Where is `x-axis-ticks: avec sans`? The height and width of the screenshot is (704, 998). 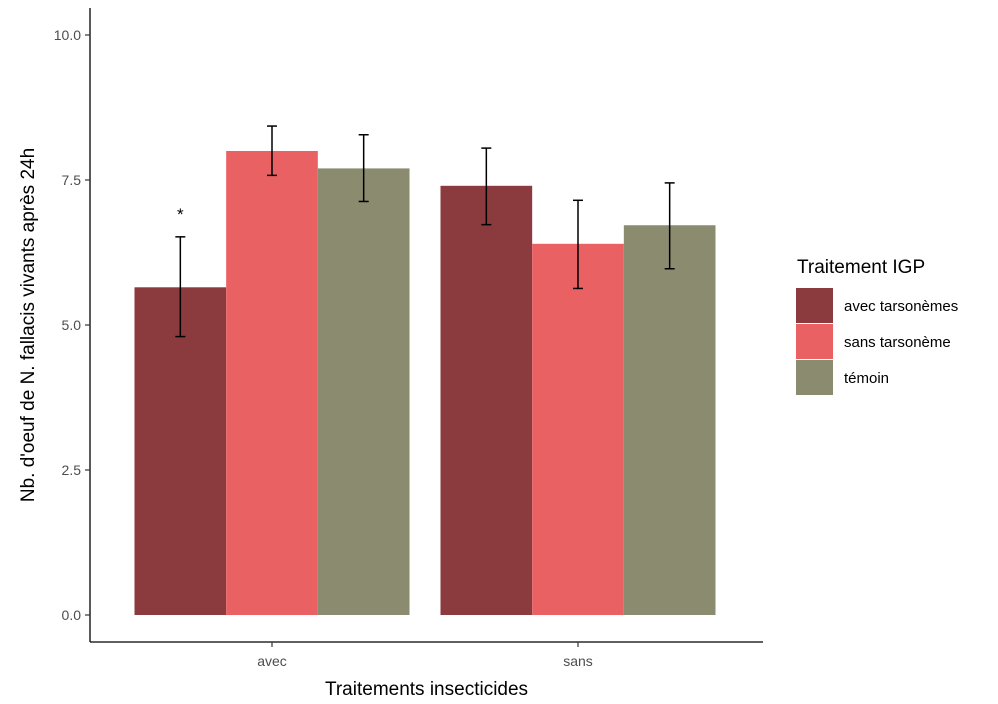
x-axis-ticks: avec sans is located at coordinates (425, 655).